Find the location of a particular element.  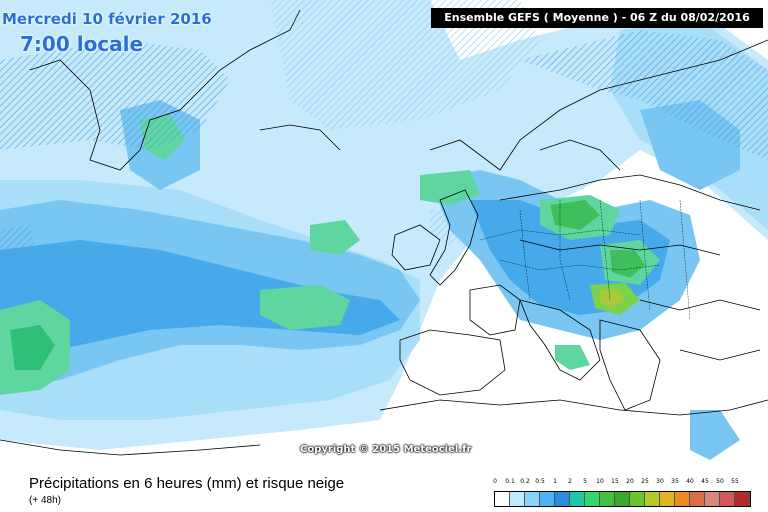

borders is located at coordinates (585, 260).